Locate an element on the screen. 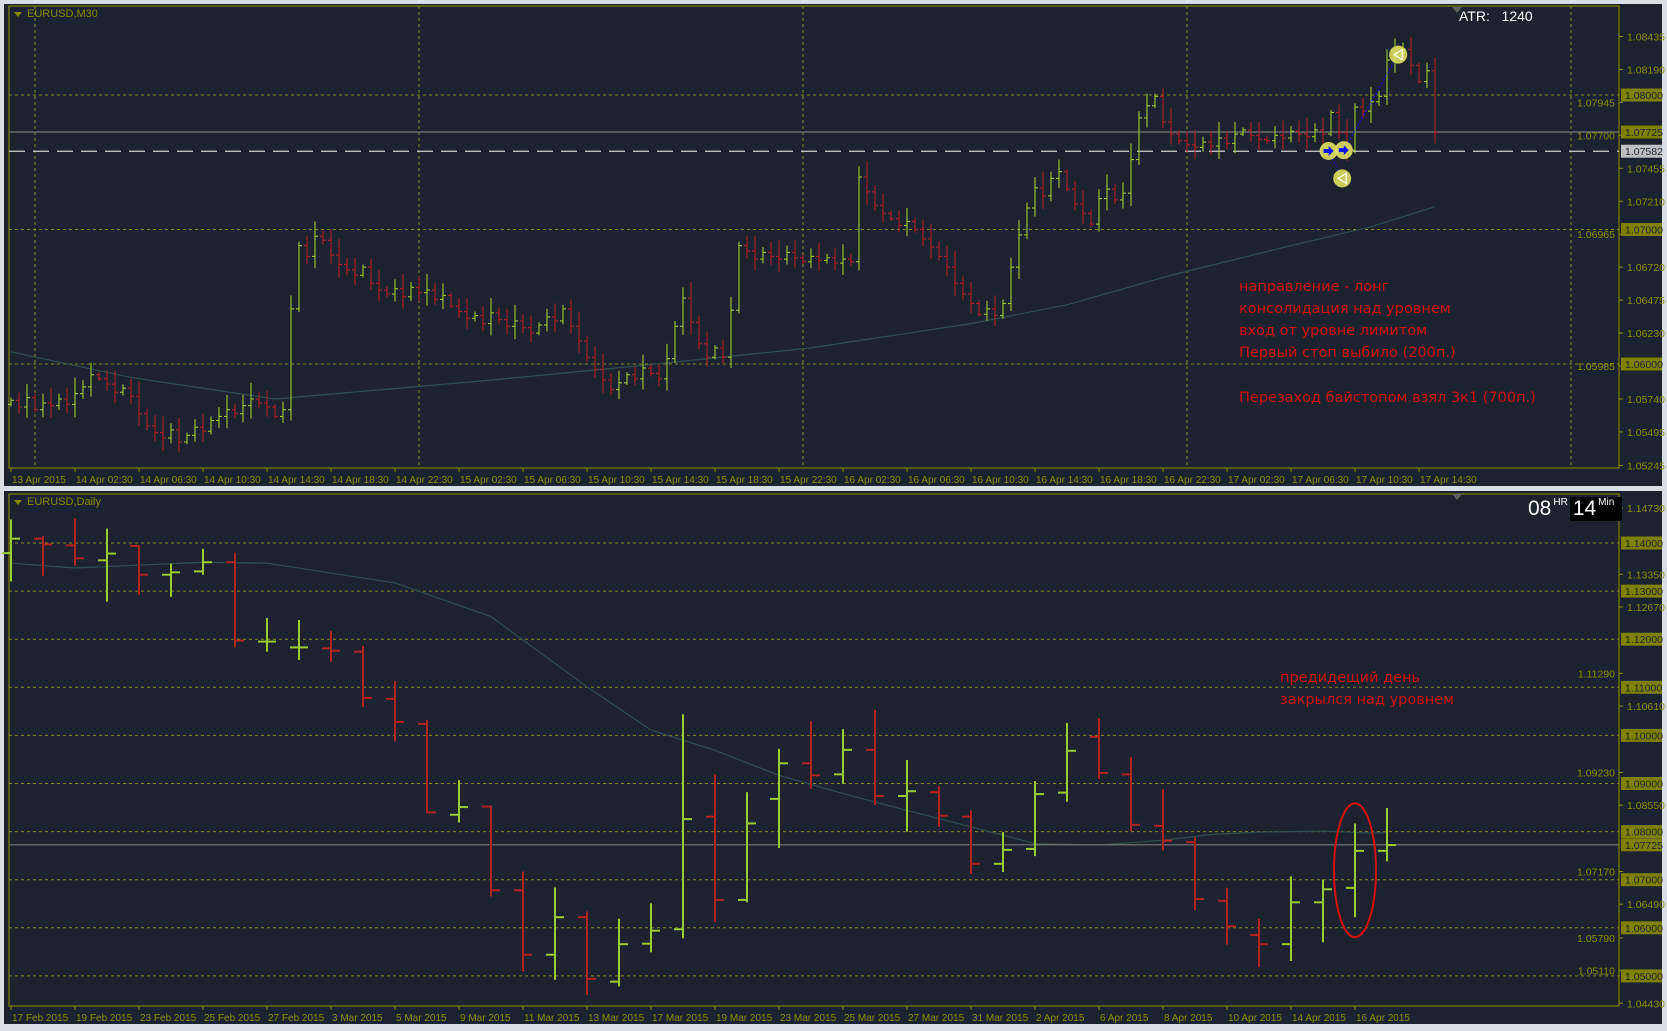 Image resolution: width=1667 pixels, height=1031 pixels. time-tick-label: 31 Mar 2015 is located at coordinates (1000, 1018).